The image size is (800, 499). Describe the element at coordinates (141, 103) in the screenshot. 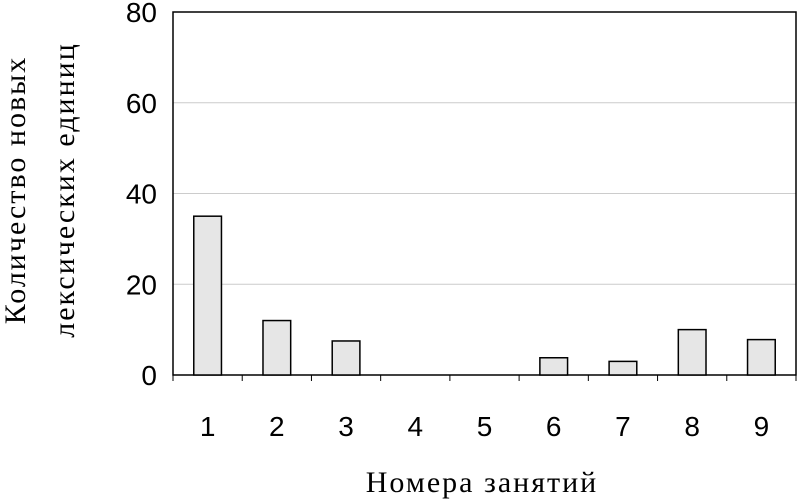

I see `y-tick-label: 60` at that location.